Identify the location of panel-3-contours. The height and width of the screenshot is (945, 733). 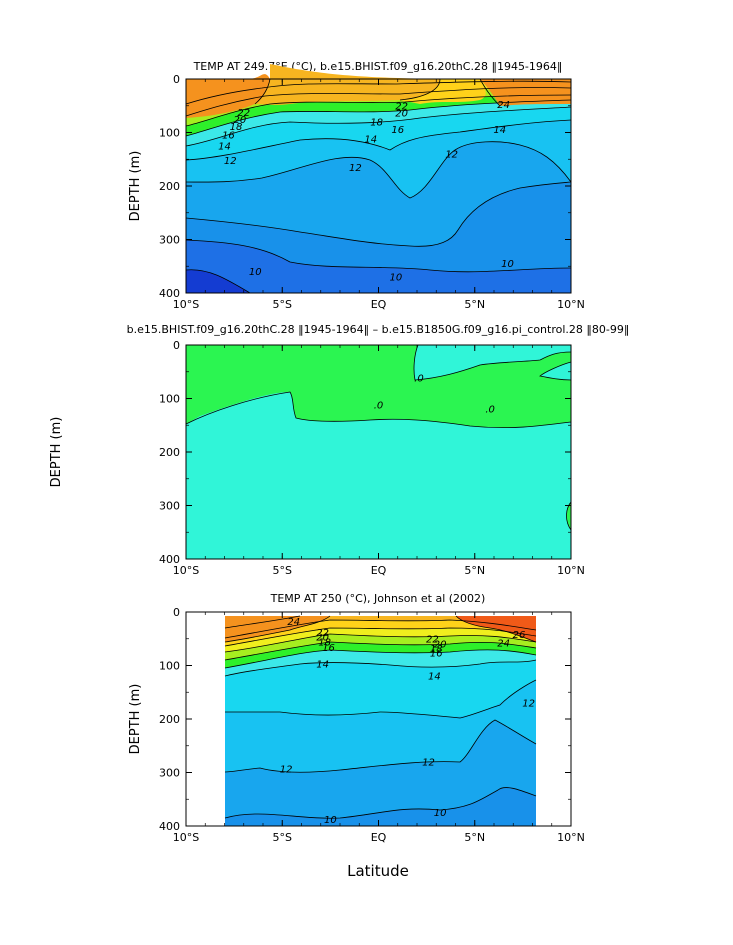
(380, 717).